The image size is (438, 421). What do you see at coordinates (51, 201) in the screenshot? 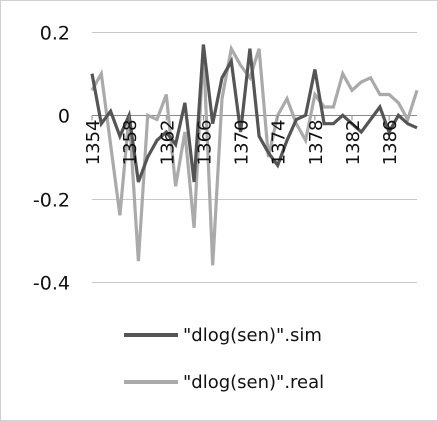
I see `y-tick-label: -0.2` at bounding box center [51, 201].